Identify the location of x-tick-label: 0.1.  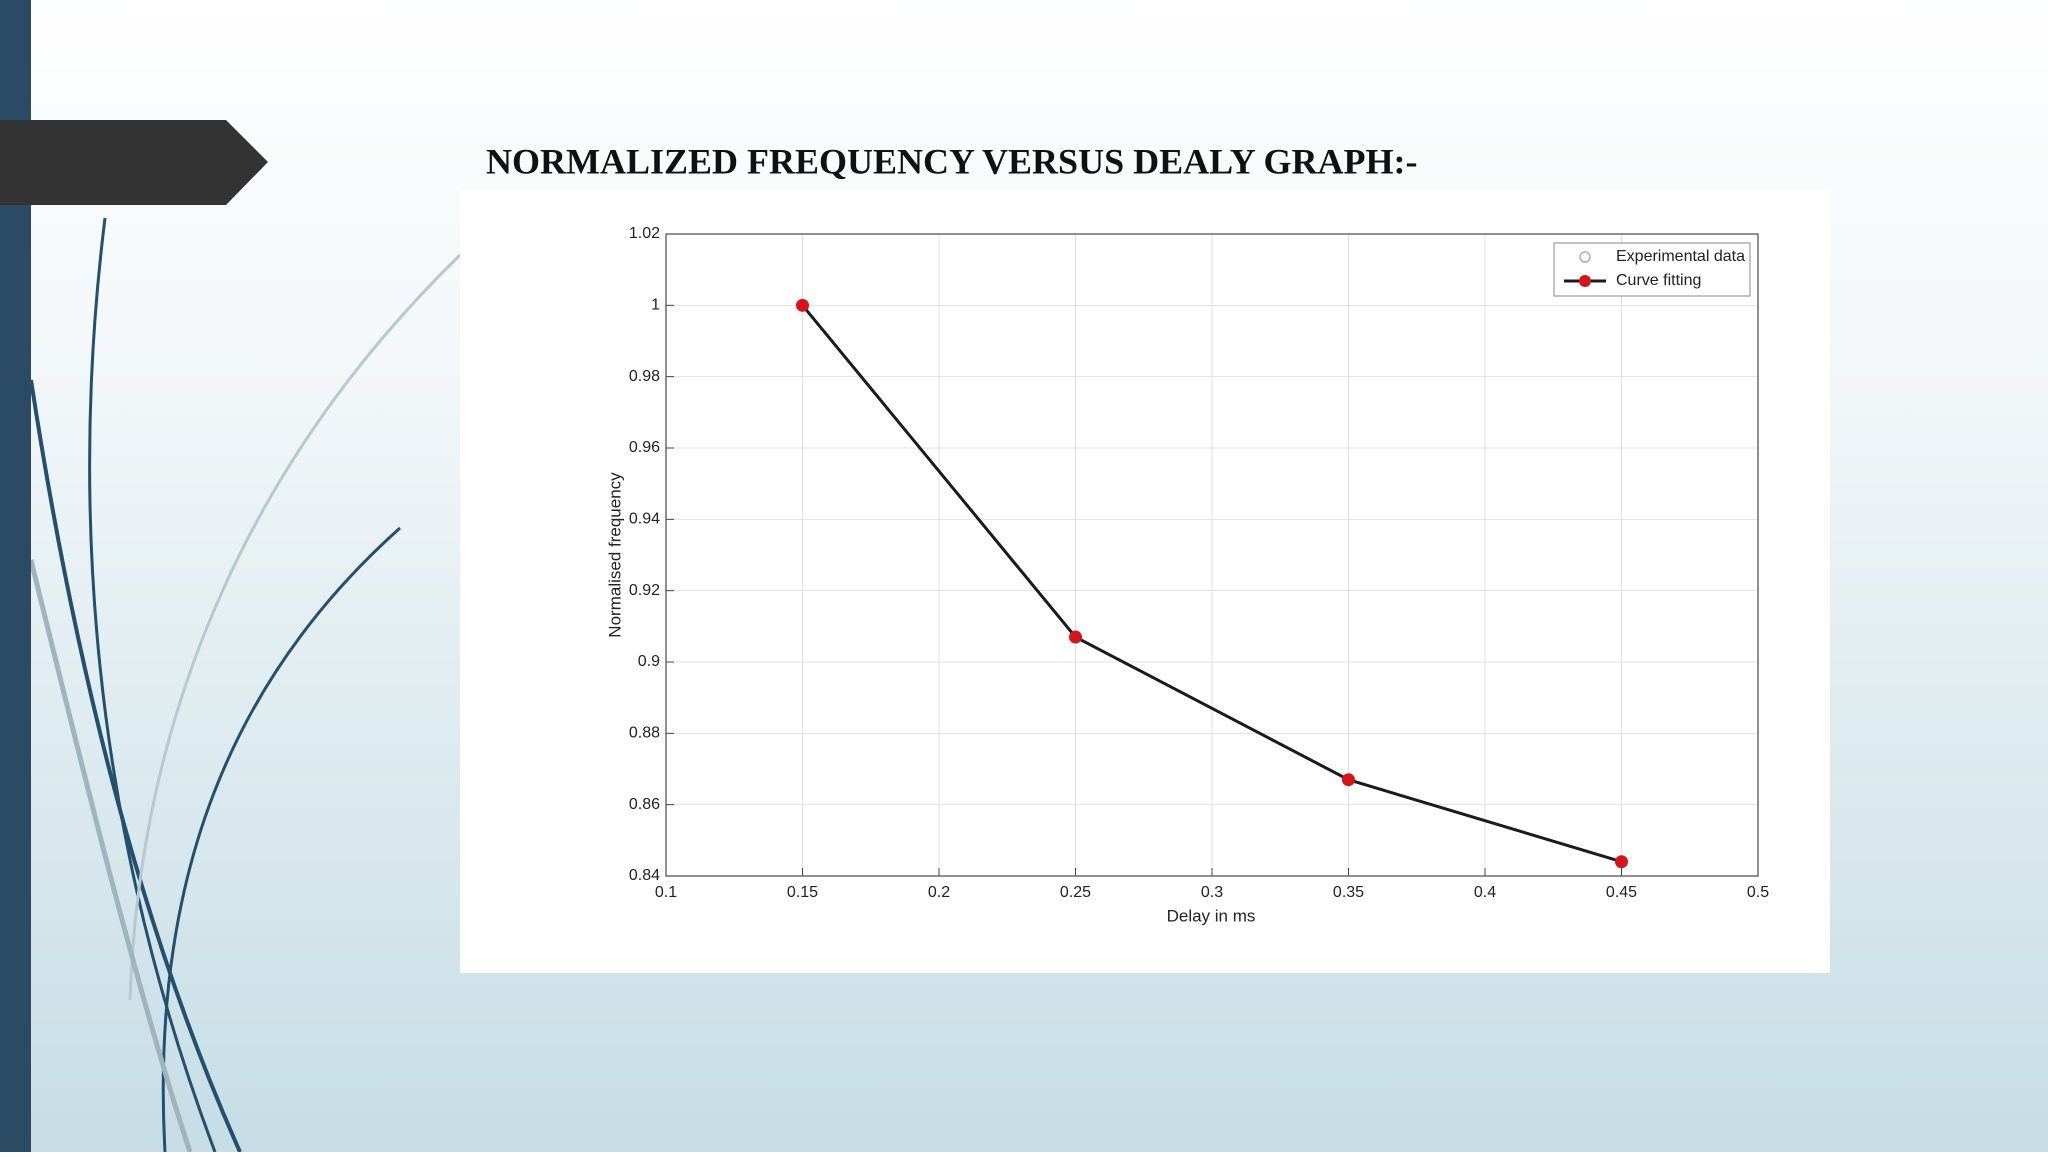
(666, 892).